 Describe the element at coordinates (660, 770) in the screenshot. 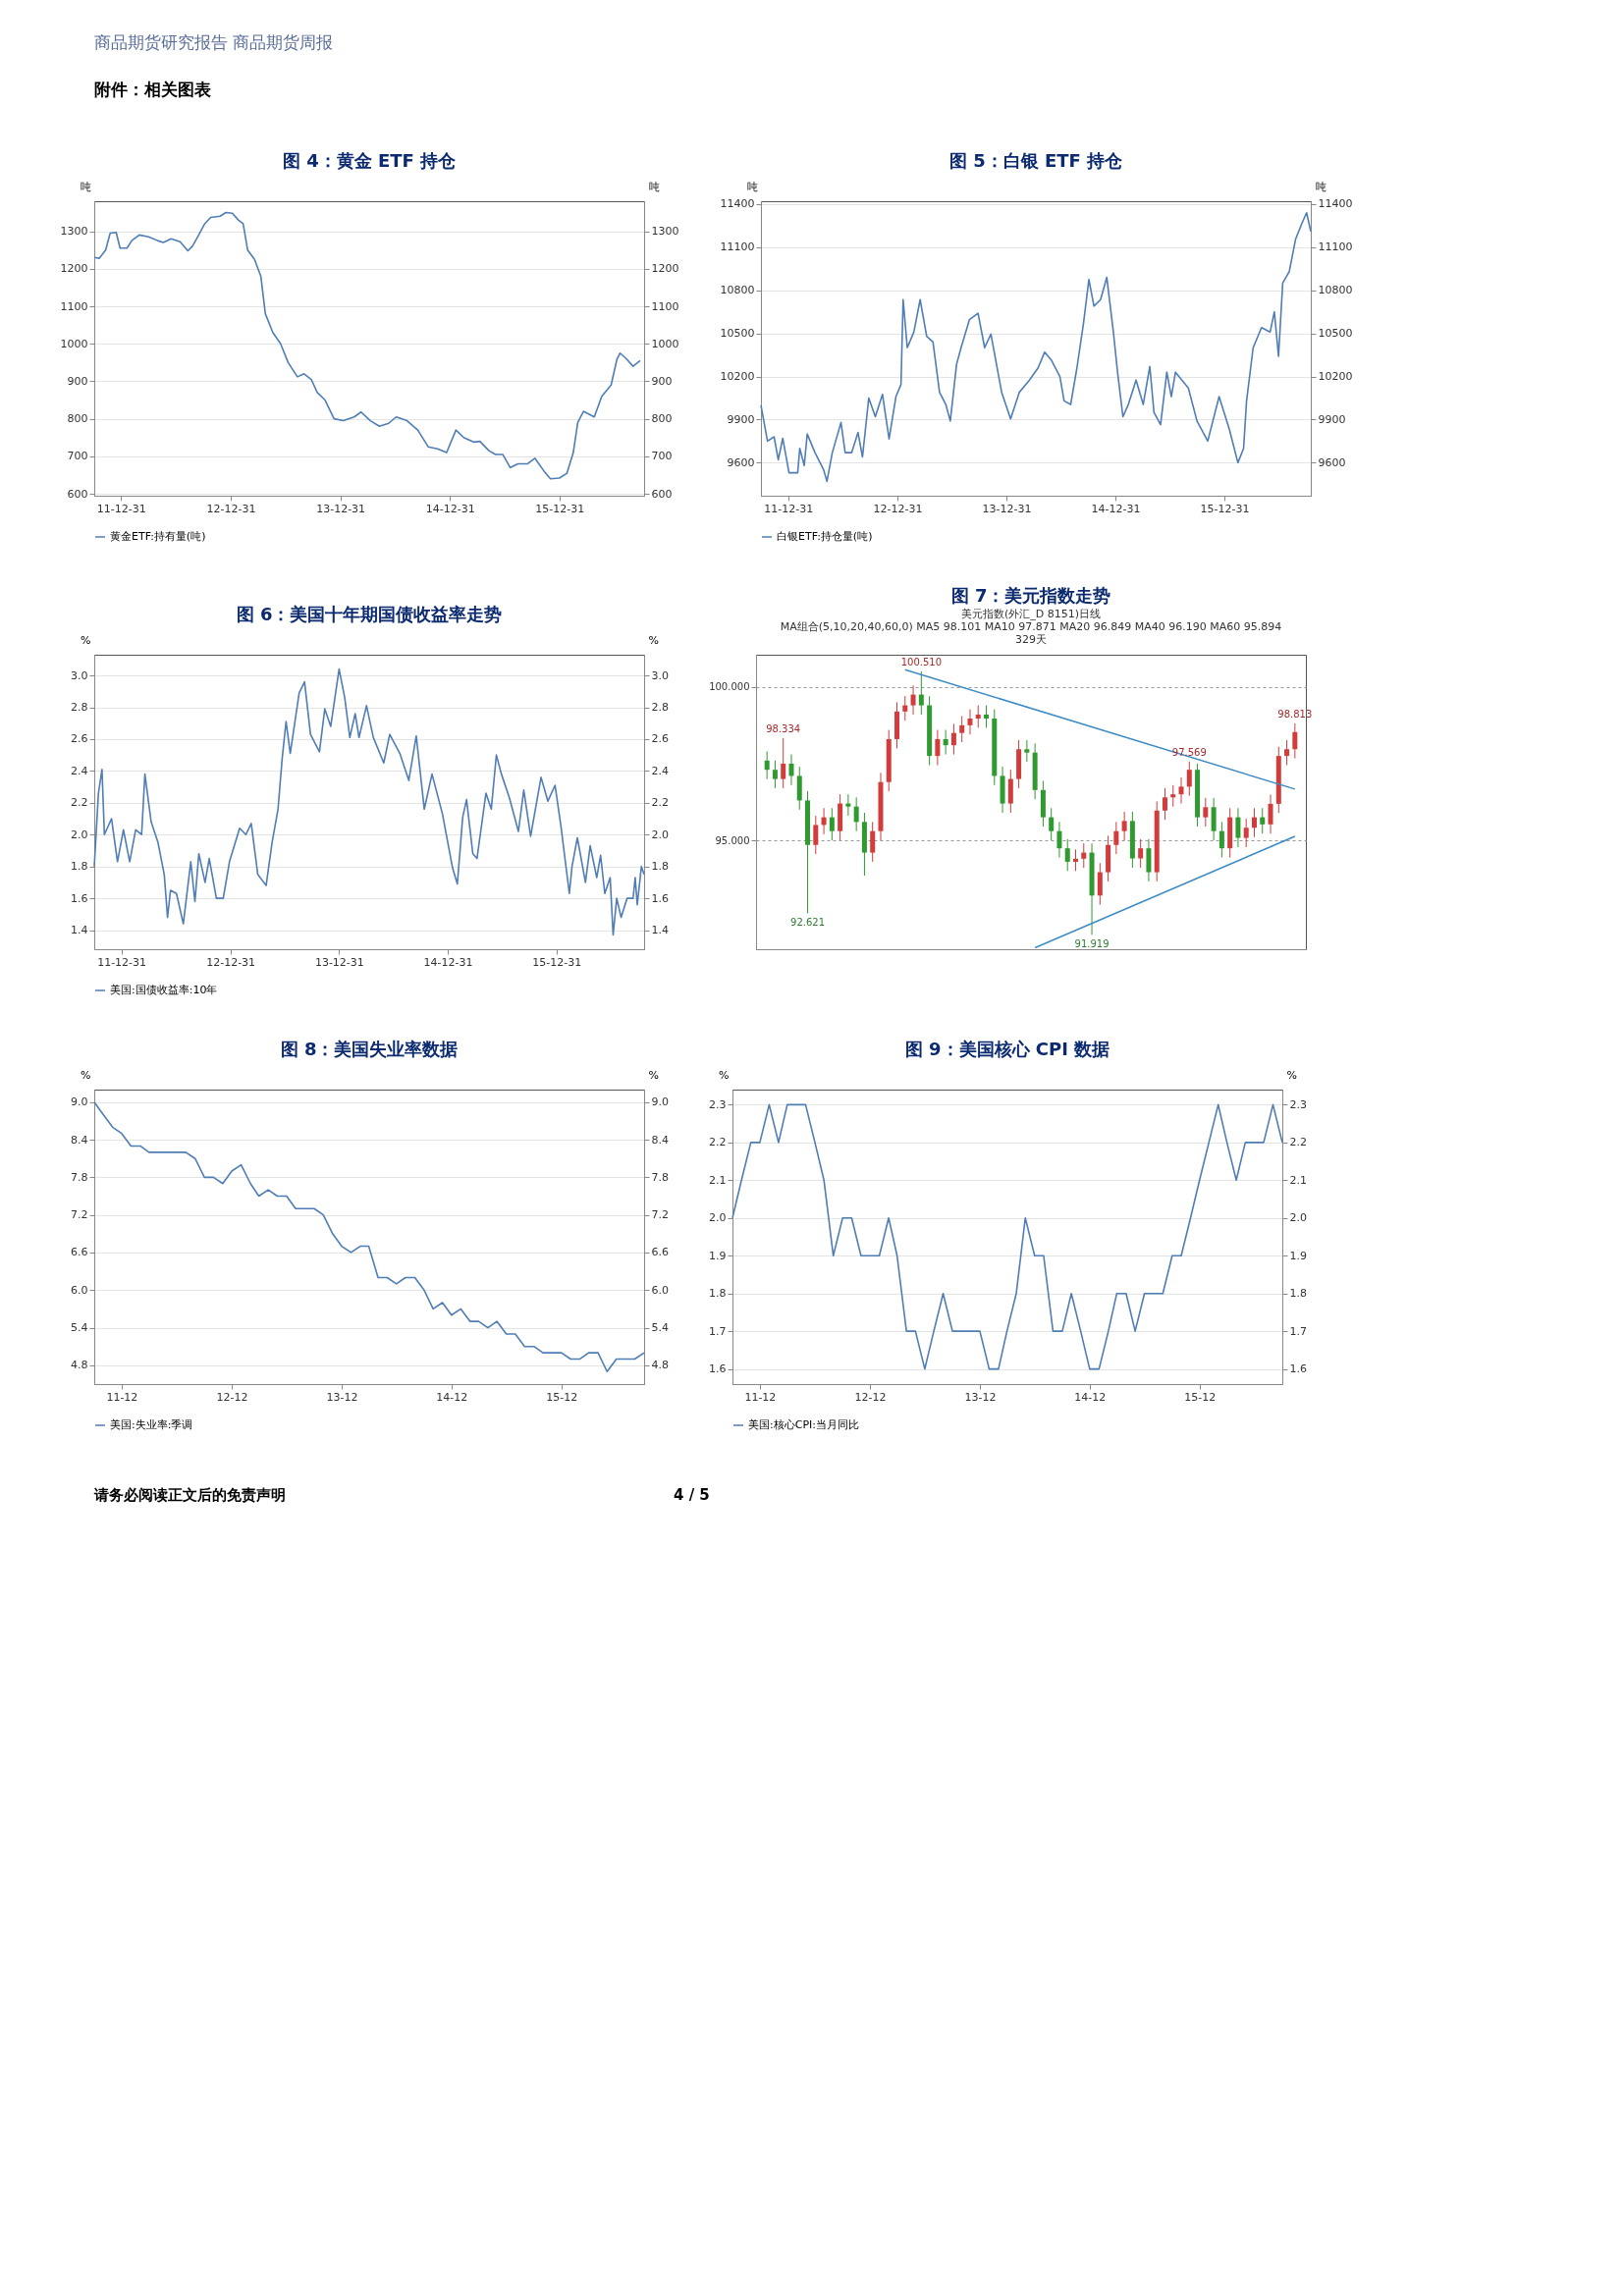

I see `y2-tick-label: 2.4` at that location.